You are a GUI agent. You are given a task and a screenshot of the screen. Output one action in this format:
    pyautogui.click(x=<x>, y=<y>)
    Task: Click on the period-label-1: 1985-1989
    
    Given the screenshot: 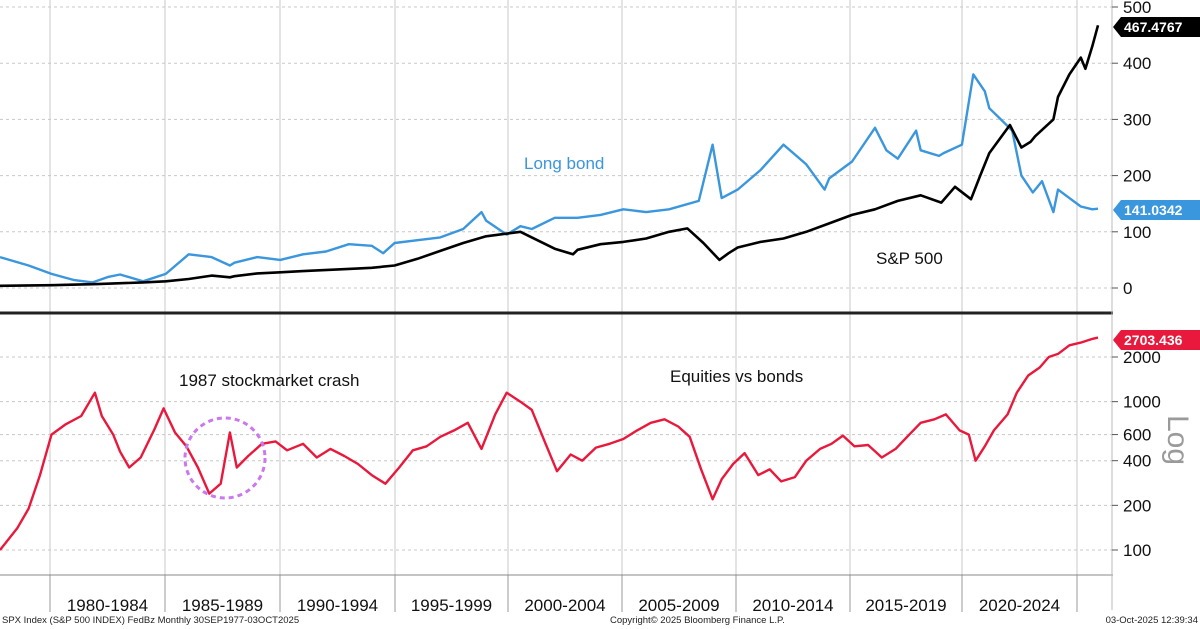 What is the action you would take?
    pyautogui.click(x=222, y=605)
    